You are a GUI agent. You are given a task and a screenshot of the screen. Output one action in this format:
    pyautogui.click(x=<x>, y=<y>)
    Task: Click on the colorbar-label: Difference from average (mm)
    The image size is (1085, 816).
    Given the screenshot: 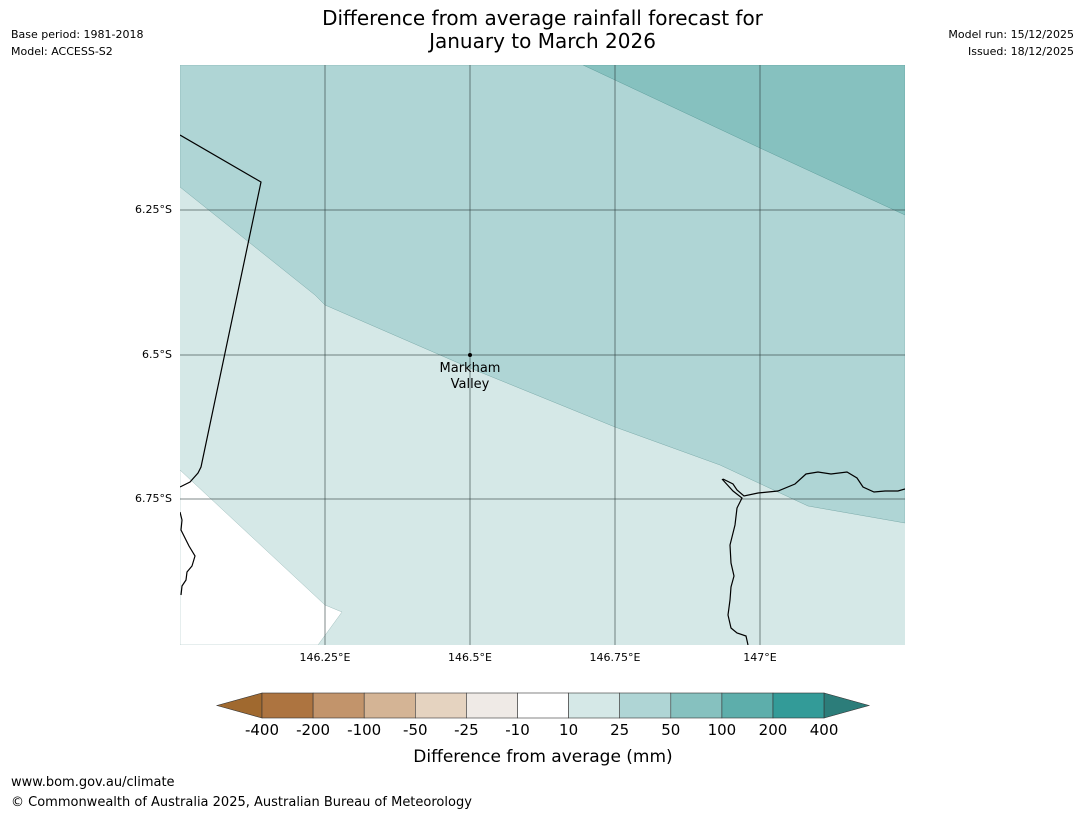 What is the action you would take?
    pyautogui.click(x=542, y=757)
    